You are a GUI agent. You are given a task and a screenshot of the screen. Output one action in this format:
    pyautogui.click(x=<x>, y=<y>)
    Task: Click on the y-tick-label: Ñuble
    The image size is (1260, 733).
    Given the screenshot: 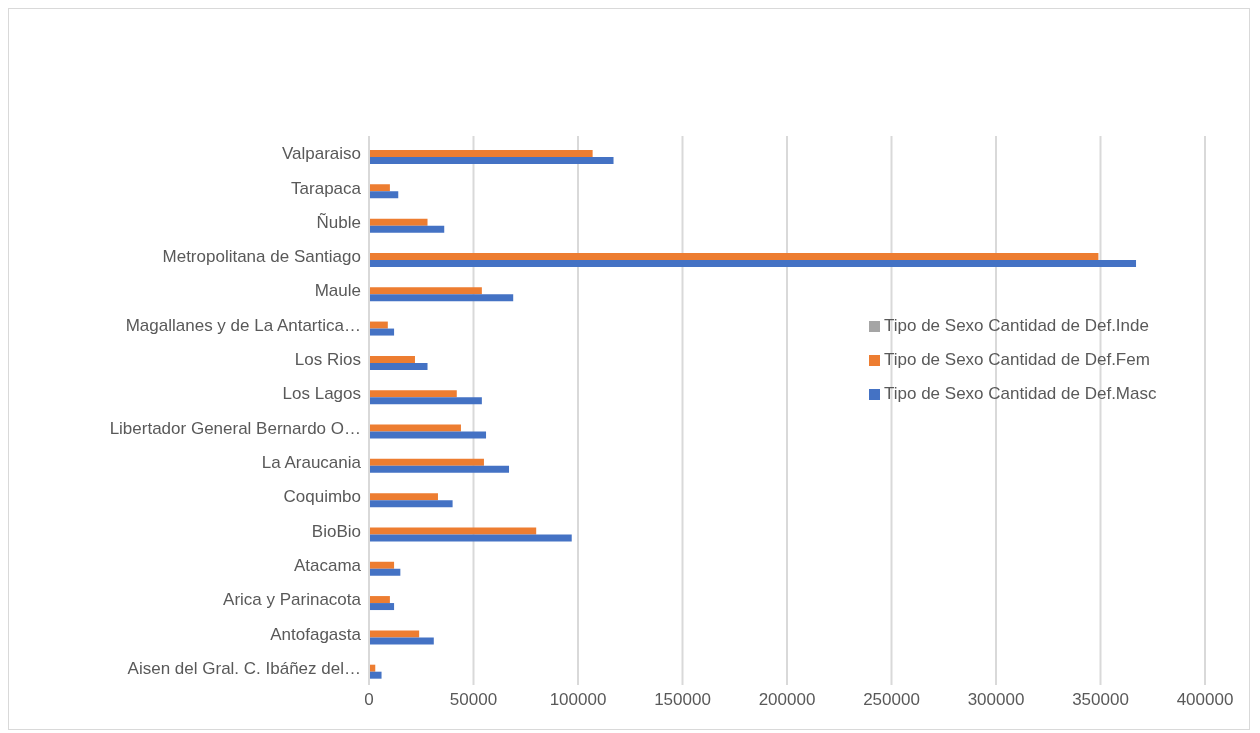 What is the action you would take?
    pyautogui.click(x=338, y=222)
    